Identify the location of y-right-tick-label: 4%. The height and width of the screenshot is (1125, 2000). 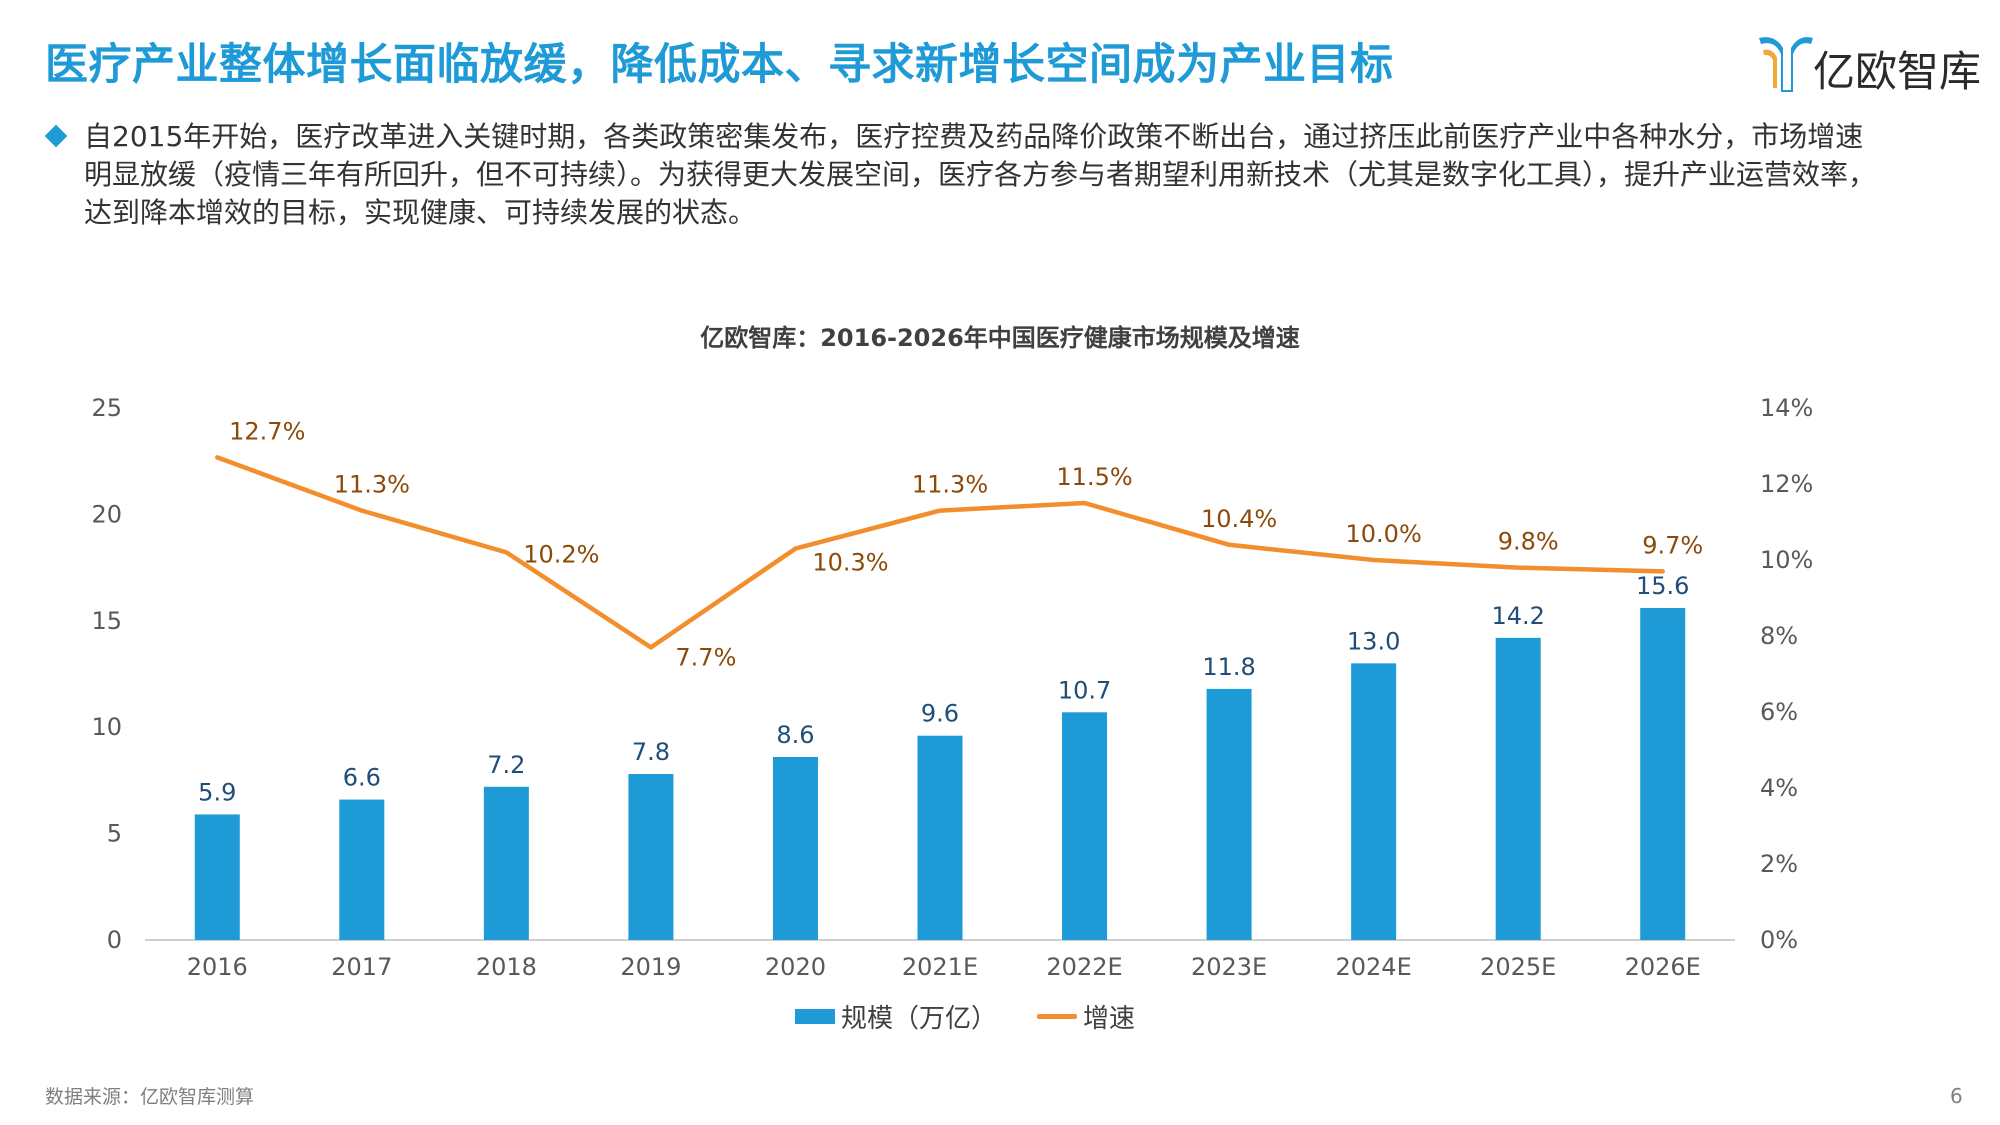
(1779, 788).